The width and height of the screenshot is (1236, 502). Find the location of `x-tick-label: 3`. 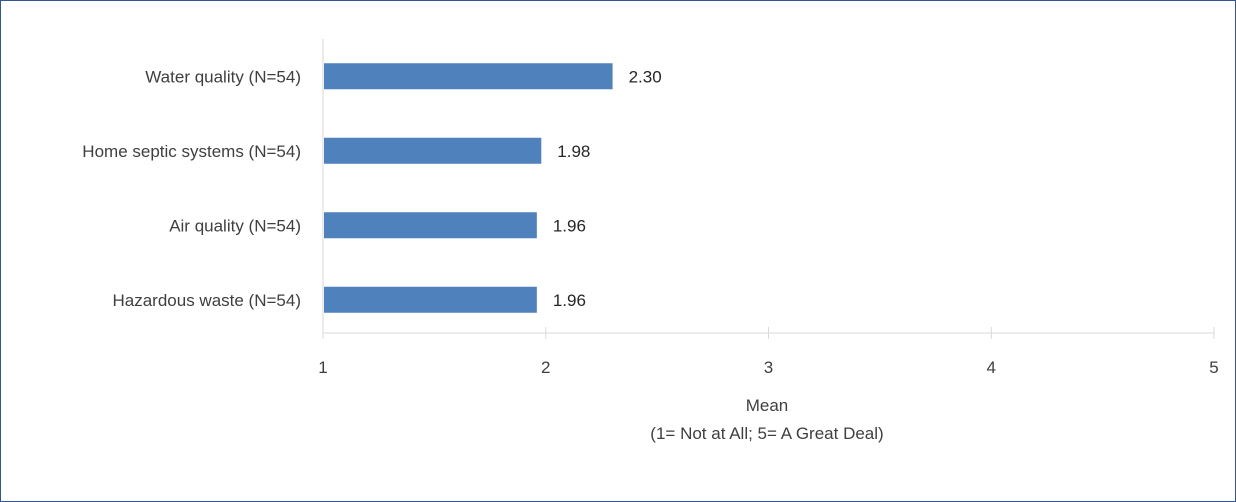

x-tick-label: 3 is located at coordinates (768, 367).